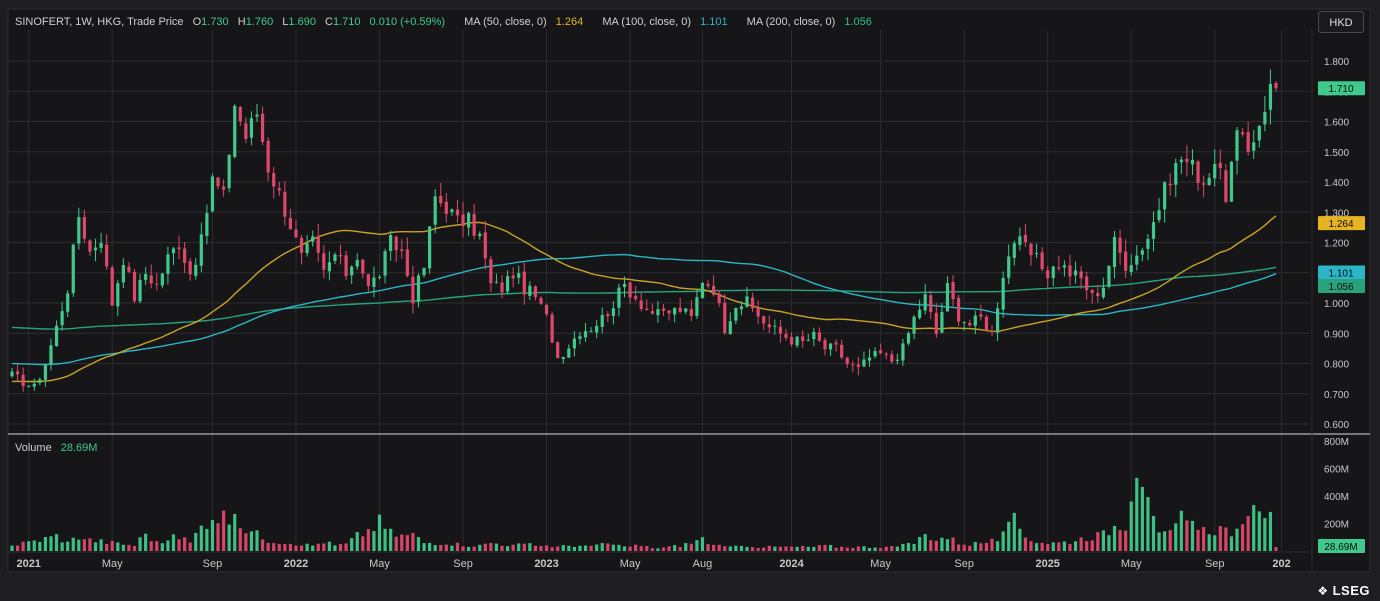 The height and width of the screenshot is (601, 1380). I want to click on price-tick-label: 1.300, so click(1336, 213).